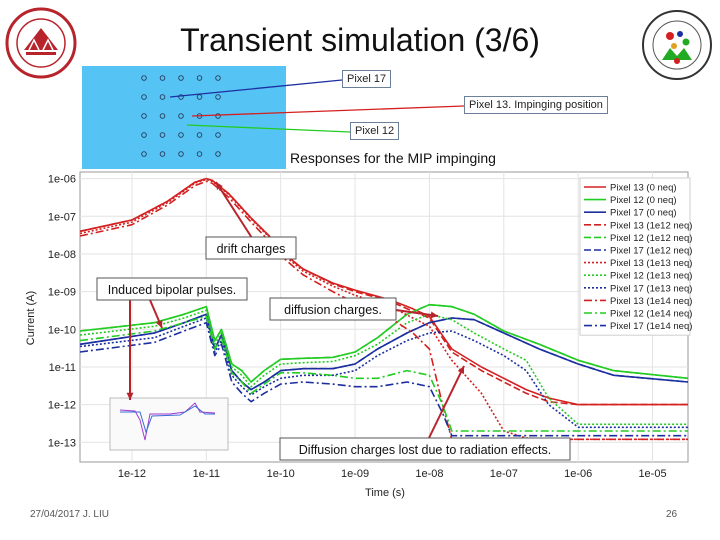 The width and height of the screenshot is (720, 540). I want to click on legend-entry: Pixel 17 (0 neq), so click(643, 213).